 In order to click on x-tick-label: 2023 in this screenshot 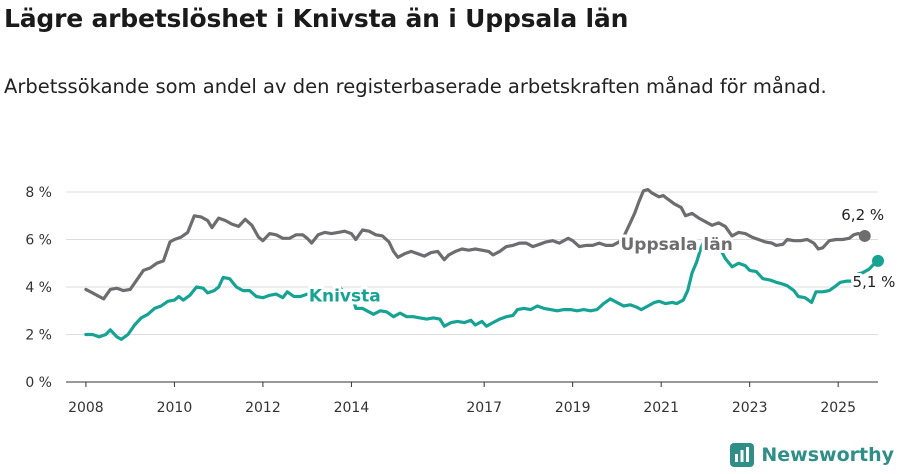, I will do `click(750, 408)`.